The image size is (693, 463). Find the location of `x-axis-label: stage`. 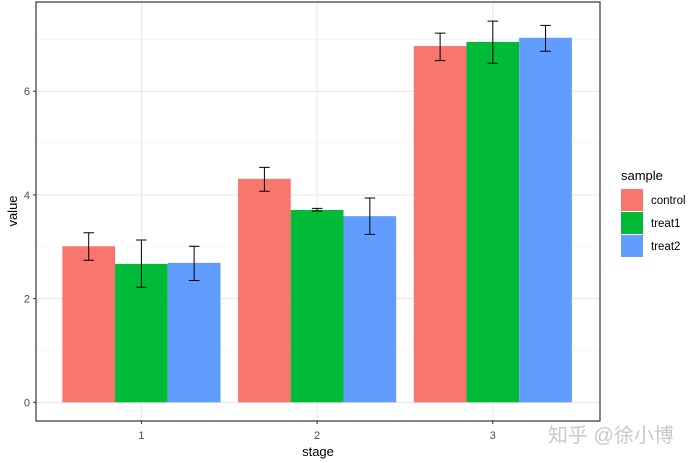

x-axis-label: stage is located at coordinates (318, 451).